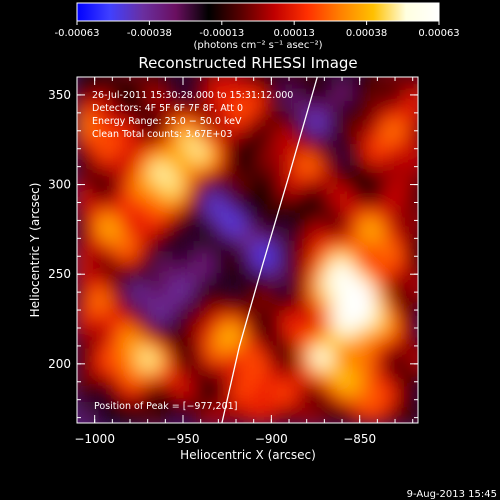  Describe the element at coordinates (149, 33) in the screenshot. I see `colorbar-tick-label: -0.00038` at that location.